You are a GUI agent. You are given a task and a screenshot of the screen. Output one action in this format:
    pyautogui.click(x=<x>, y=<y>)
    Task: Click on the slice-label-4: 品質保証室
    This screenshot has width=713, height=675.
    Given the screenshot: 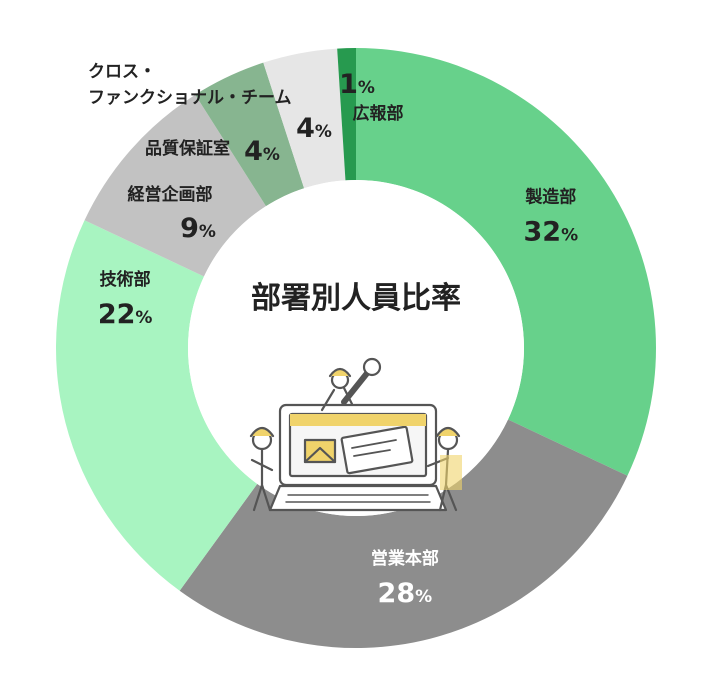 What is the action you would take?
    pyautogui.click(x=187, y=148)
    